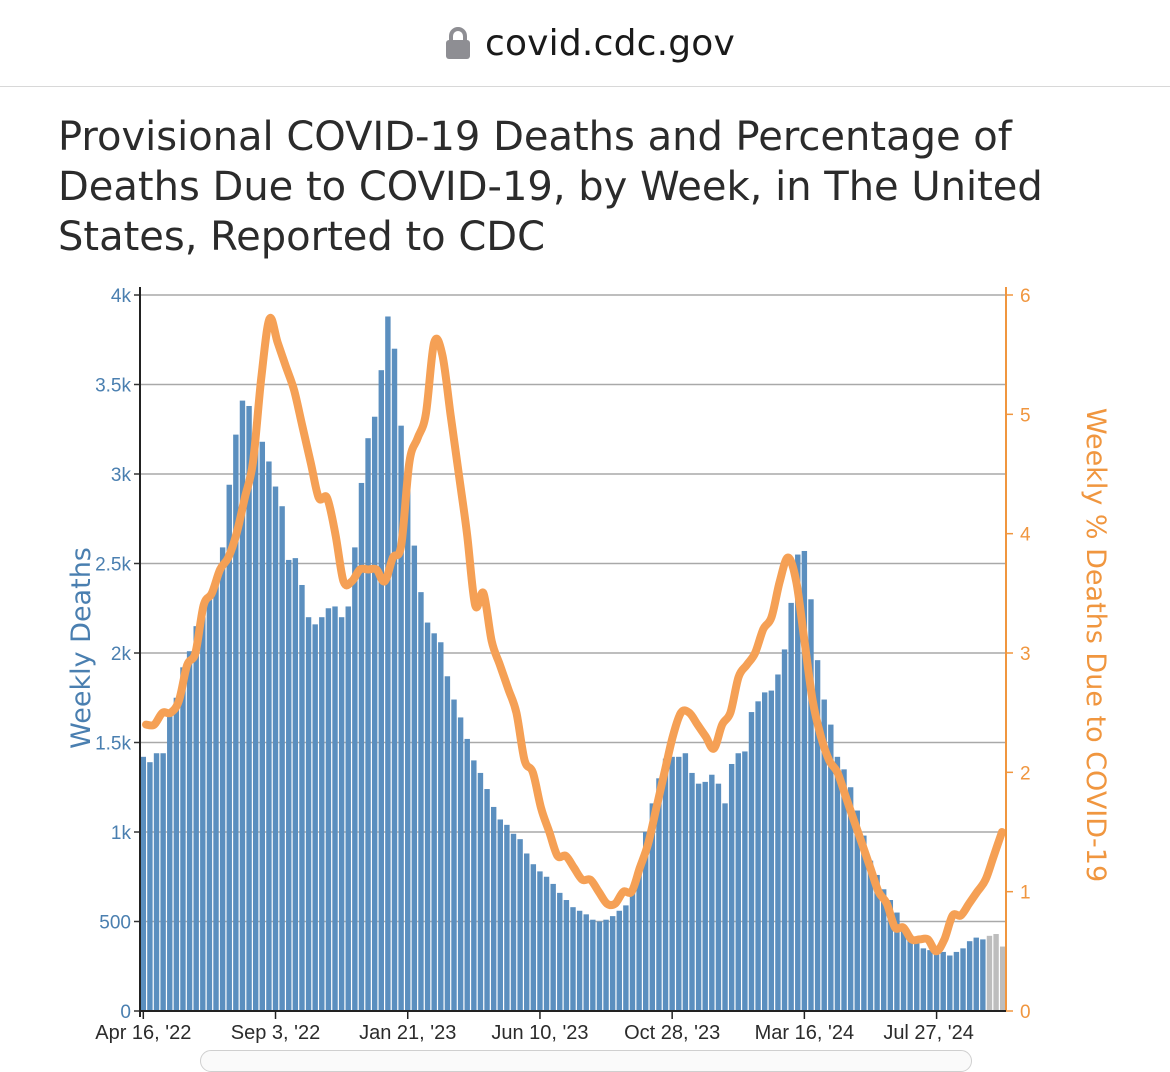  What do you see at coordinates (1025, 893) in the screenshot?
I see `right-tick-label: 1` at bounding box center [1025, 893].